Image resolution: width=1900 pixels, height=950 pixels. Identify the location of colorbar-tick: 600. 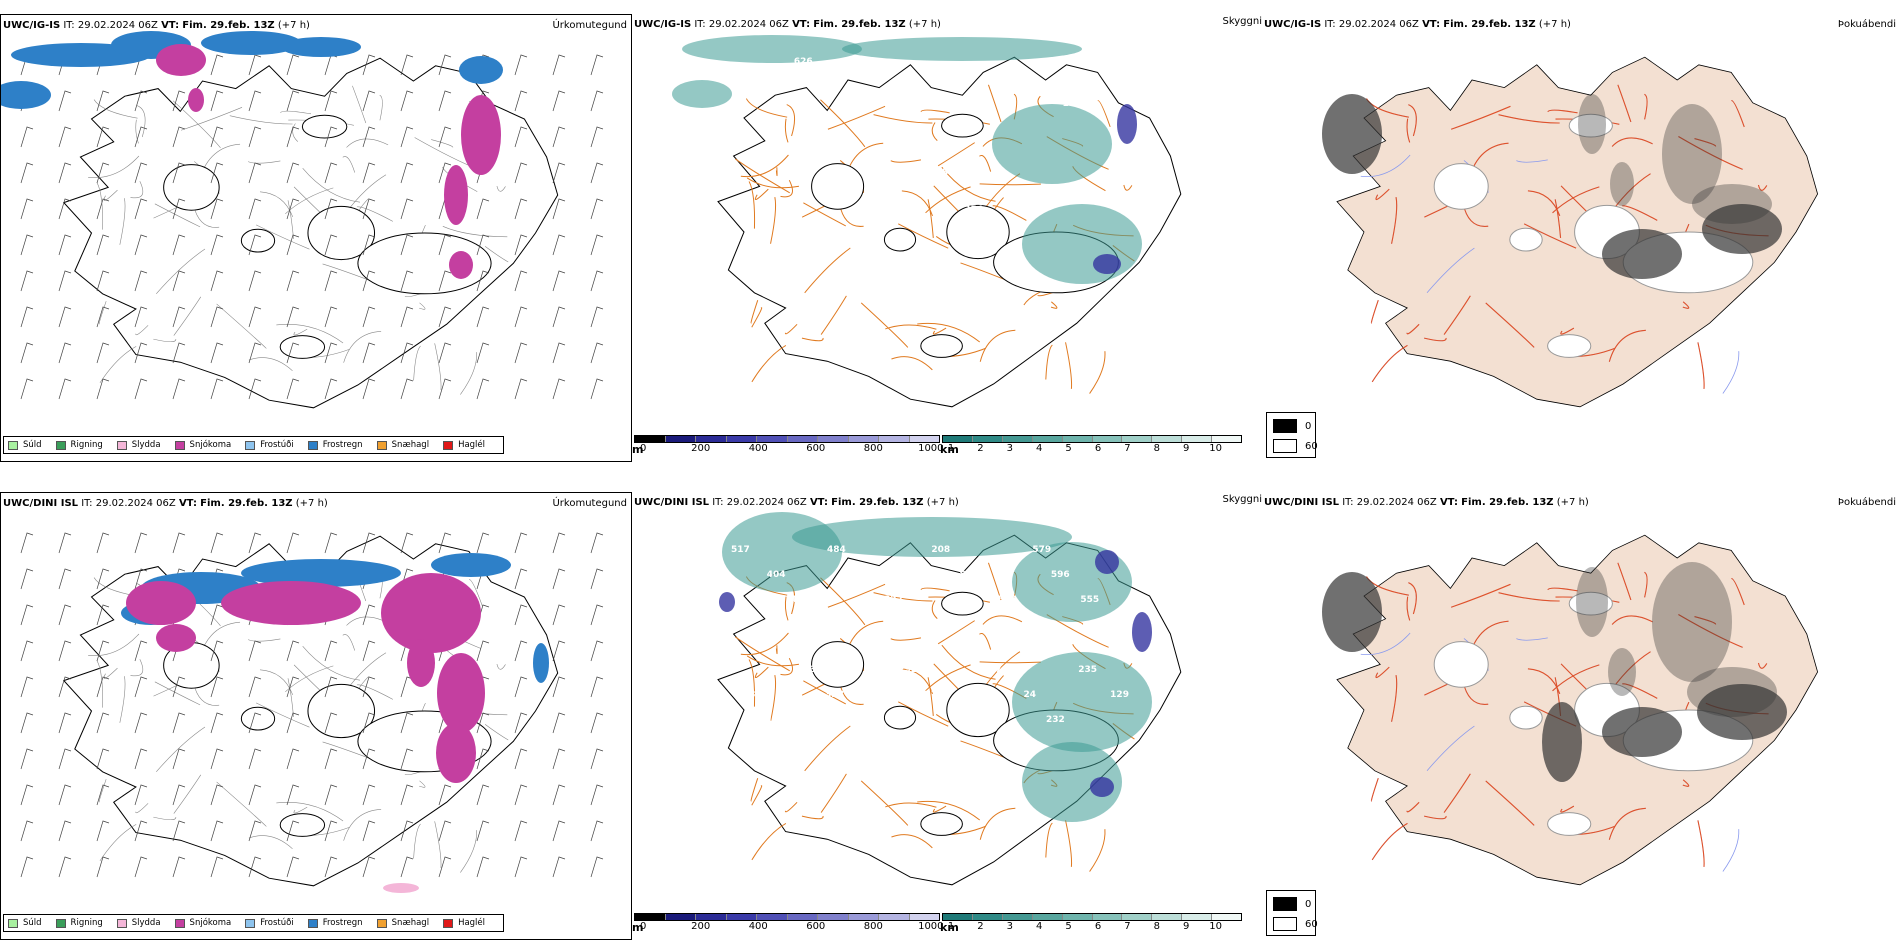
(816, 448).